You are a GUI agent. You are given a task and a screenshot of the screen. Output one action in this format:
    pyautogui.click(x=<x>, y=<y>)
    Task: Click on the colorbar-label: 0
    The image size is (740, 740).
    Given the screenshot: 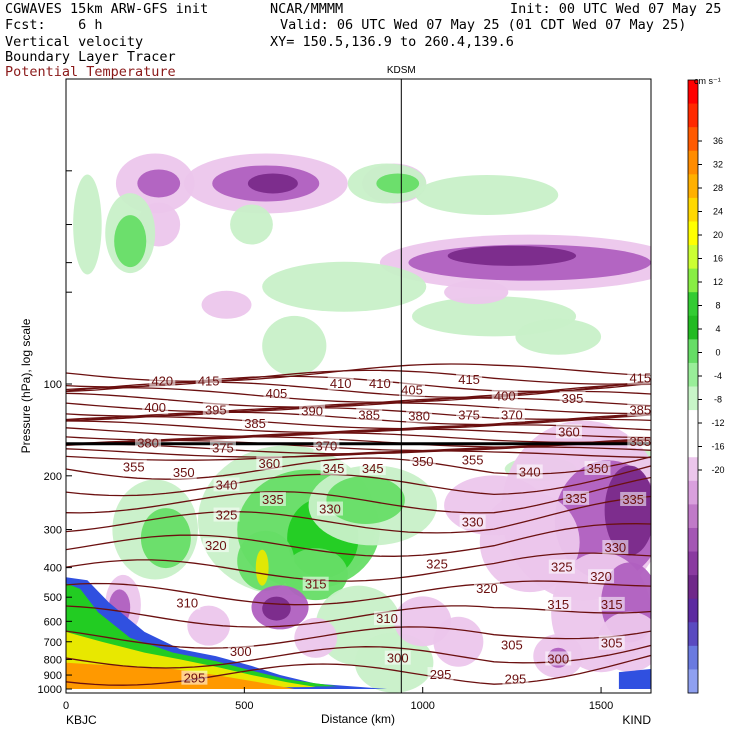 What is the action you would take?
    pyautogui.click(x=717, y=353)
    